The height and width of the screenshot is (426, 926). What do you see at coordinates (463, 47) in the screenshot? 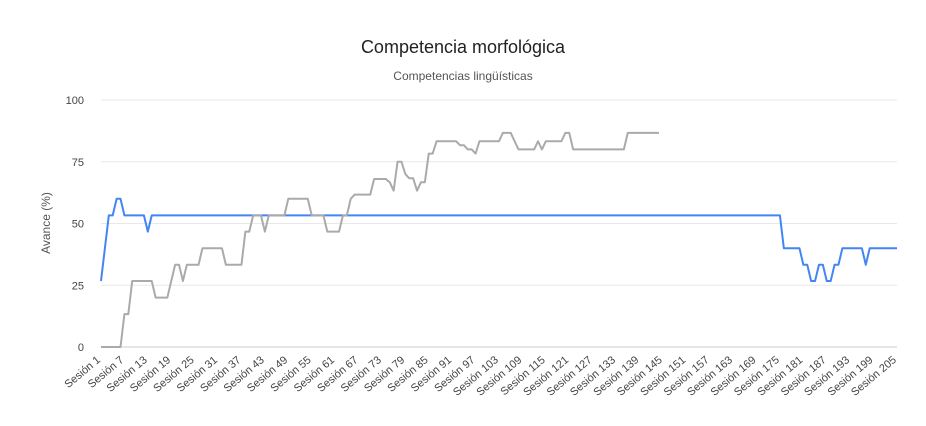
I see `chart-title: Competencia morfológica` at bounding box center [463, 47].